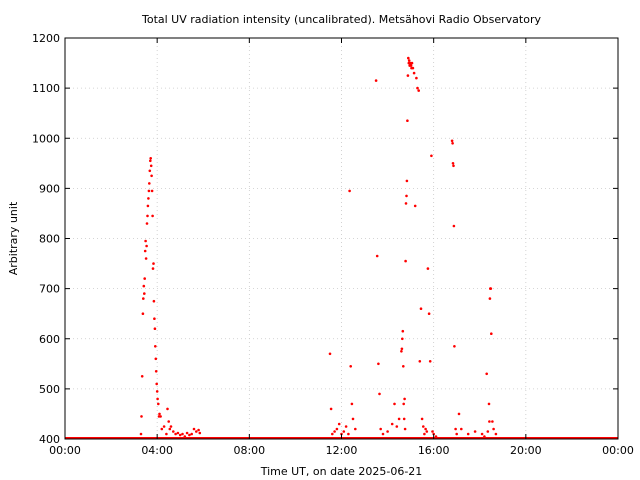 The height and width of the screenshot is (480, 640). I want to click on y-tick-label: 700, so click(49, 289).